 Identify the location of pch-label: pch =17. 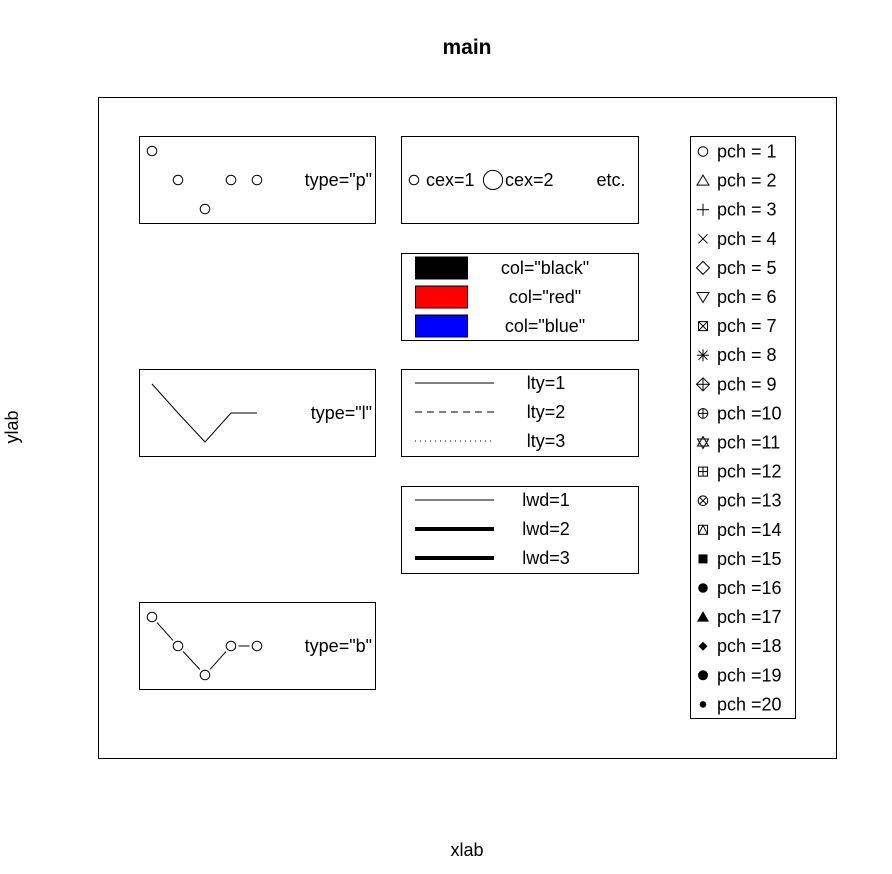
(749, 617).